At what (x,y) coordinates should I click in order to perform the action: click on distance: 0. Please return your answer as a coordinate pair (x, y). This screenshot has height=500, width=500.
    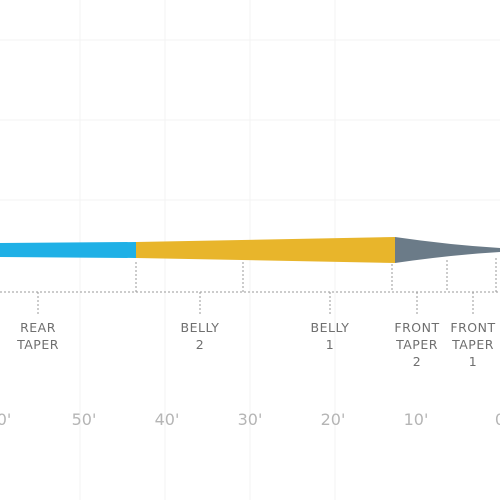
    Looking at the image, I should click on (497, 419).